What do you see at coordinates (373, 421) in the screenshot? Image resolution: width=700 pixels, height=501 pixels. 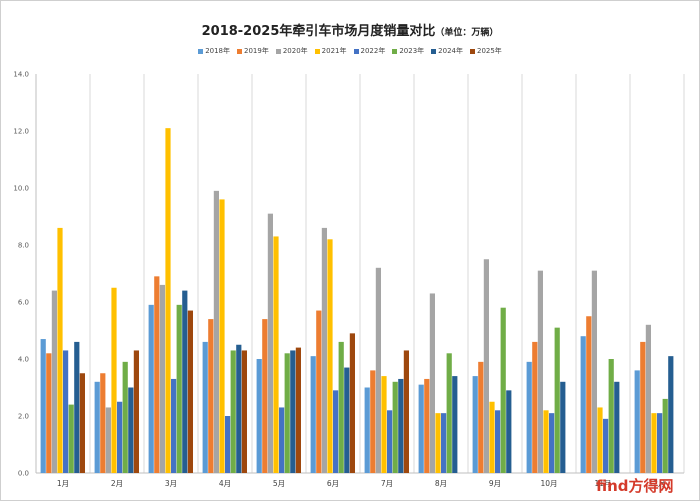 I see `bar-2019年-7月` at bounding box center [373, 421].